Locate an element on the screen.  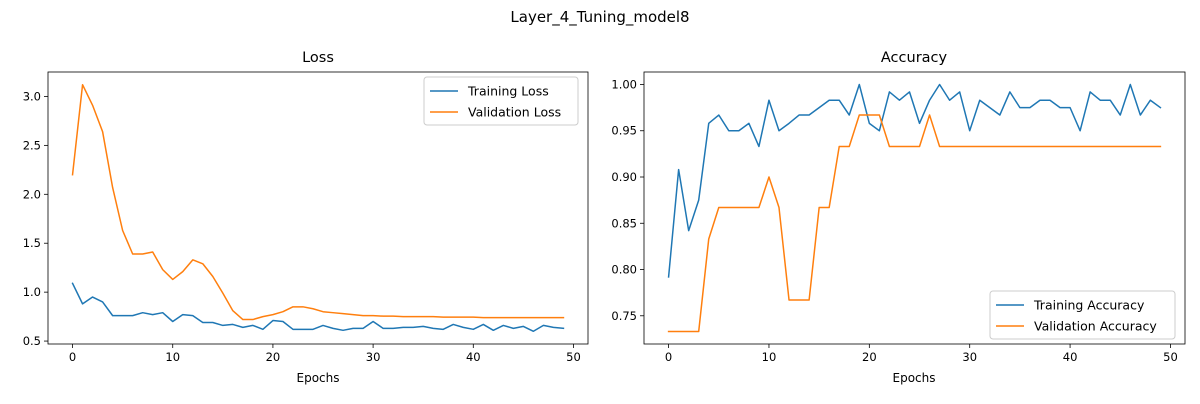
legend-accuracy: Training Accuracy Validation Accuracy is located at coordinates (1082, 315).